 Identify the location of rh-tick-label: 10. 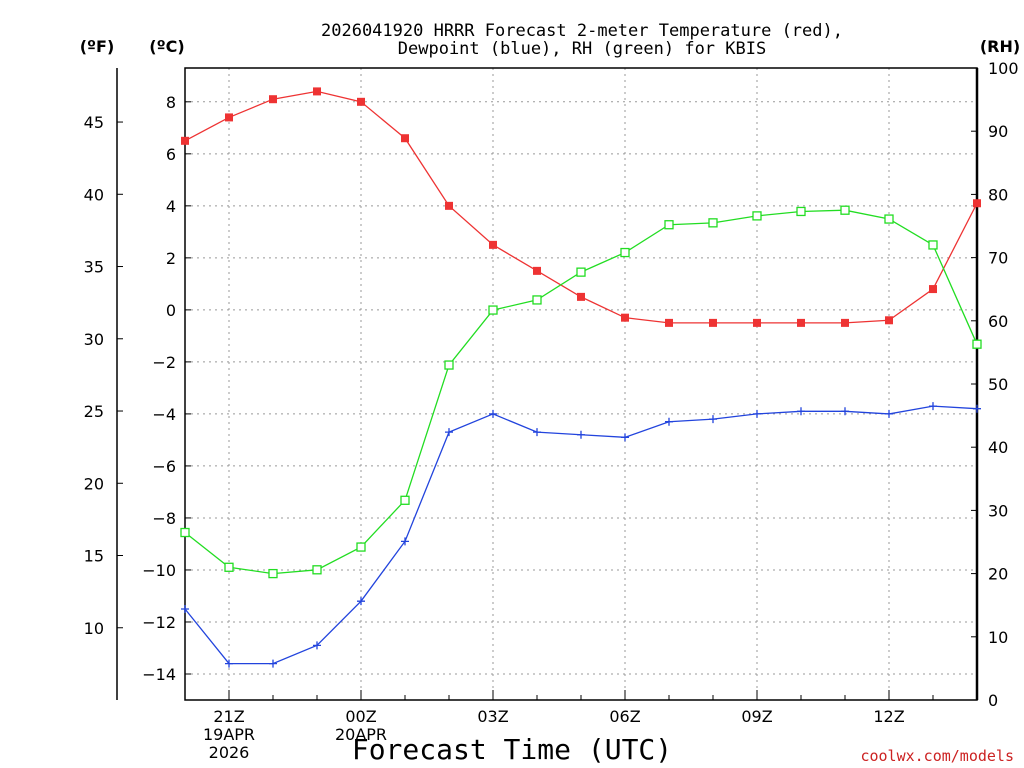
(998, 637).